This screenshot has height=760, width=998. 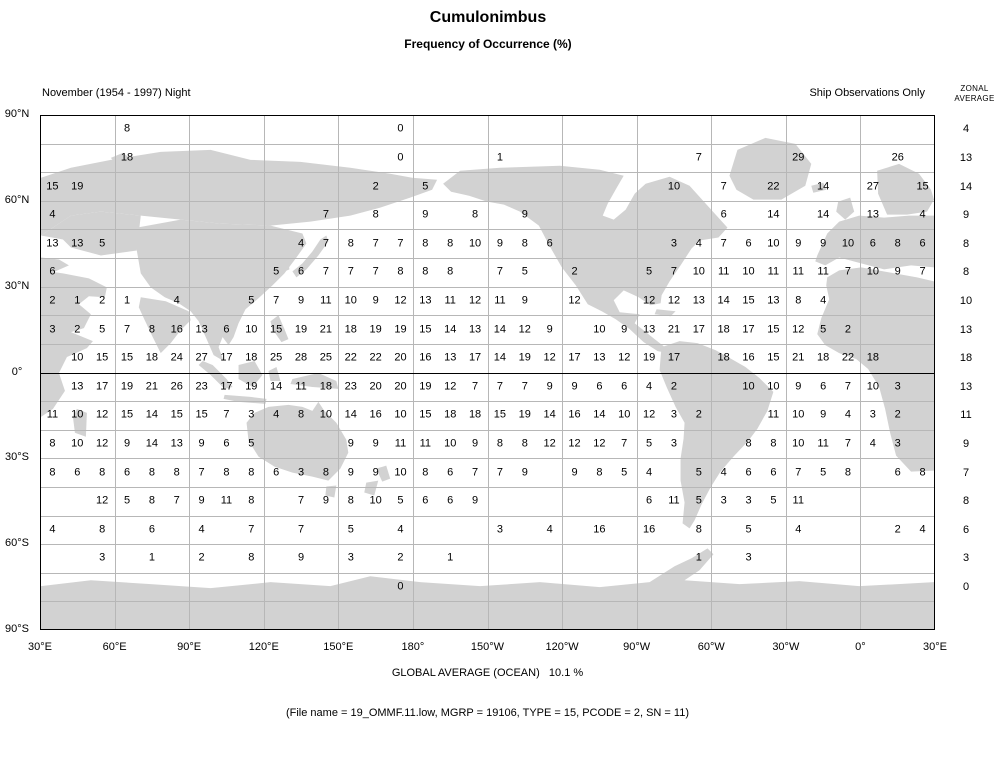 I want to click on latitude-label: 90°S, so click(x=17, y=629).